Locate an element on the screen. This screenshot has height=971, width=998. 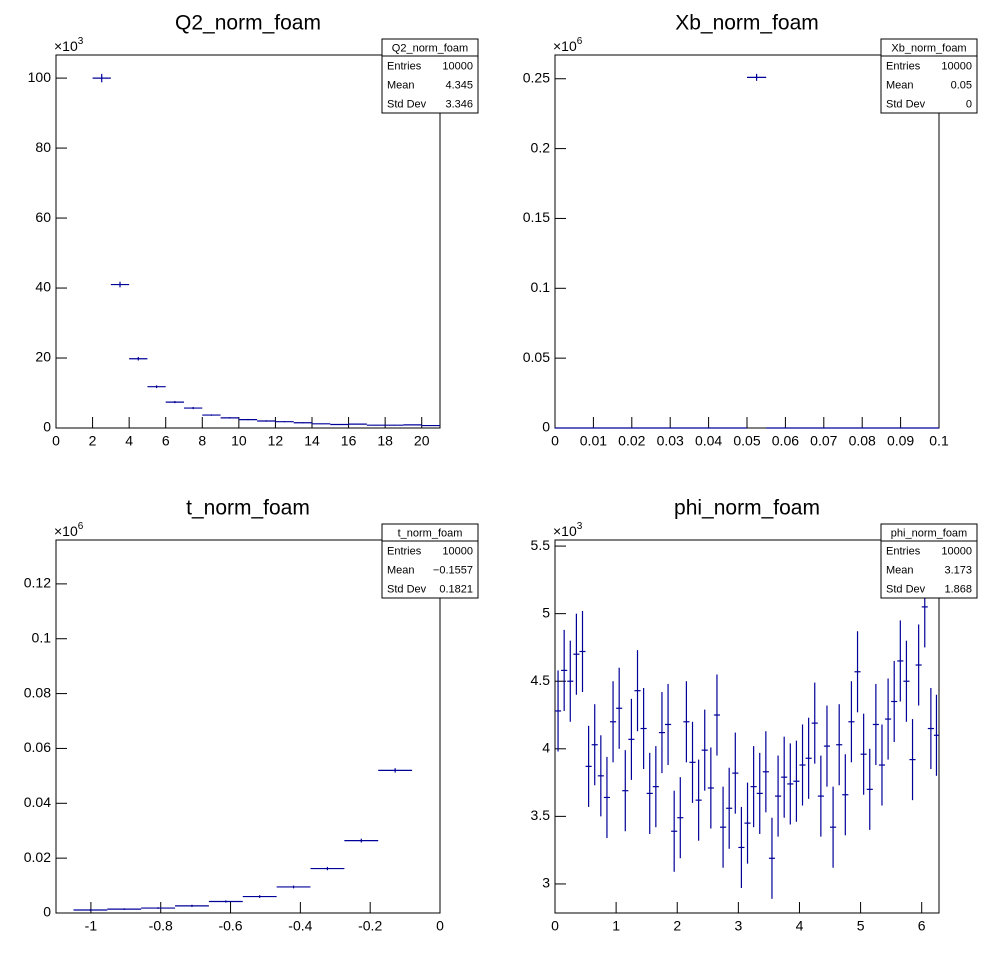
x-tick-label: 10 is located at coordinates (239, 441).